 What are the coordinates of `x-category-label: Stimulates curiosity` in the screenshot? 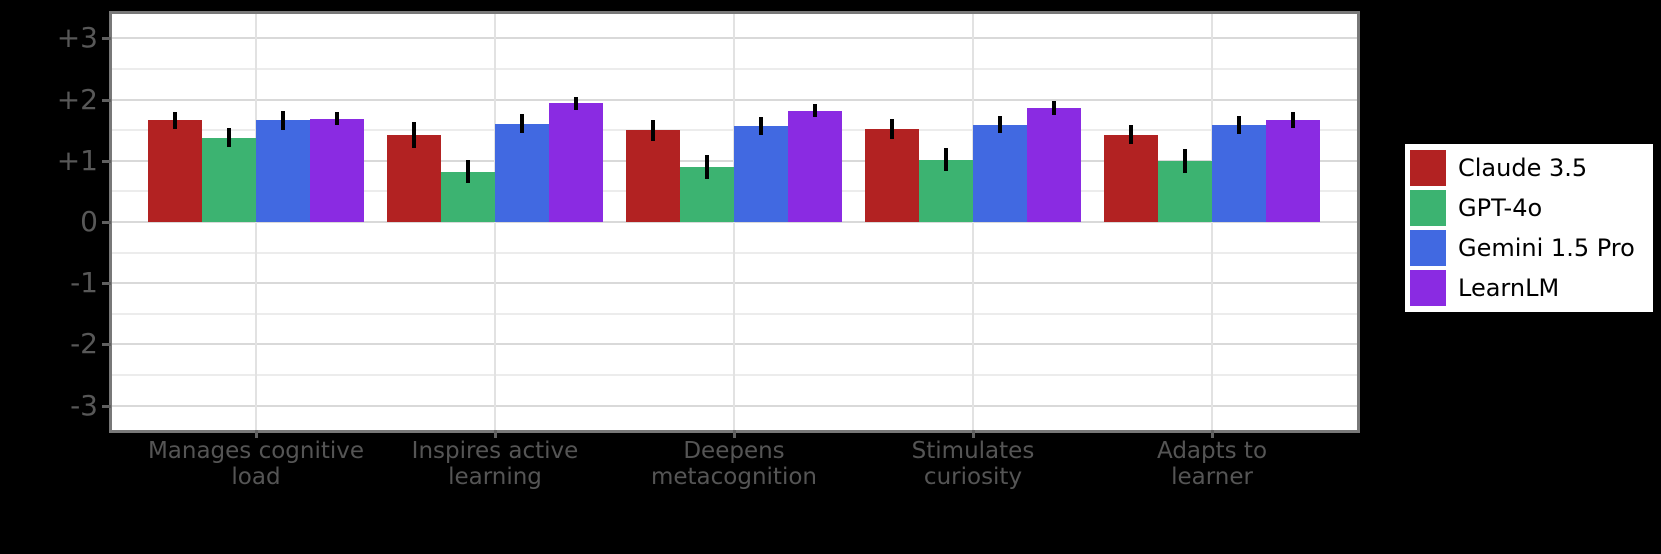 It's located at (973, 464).